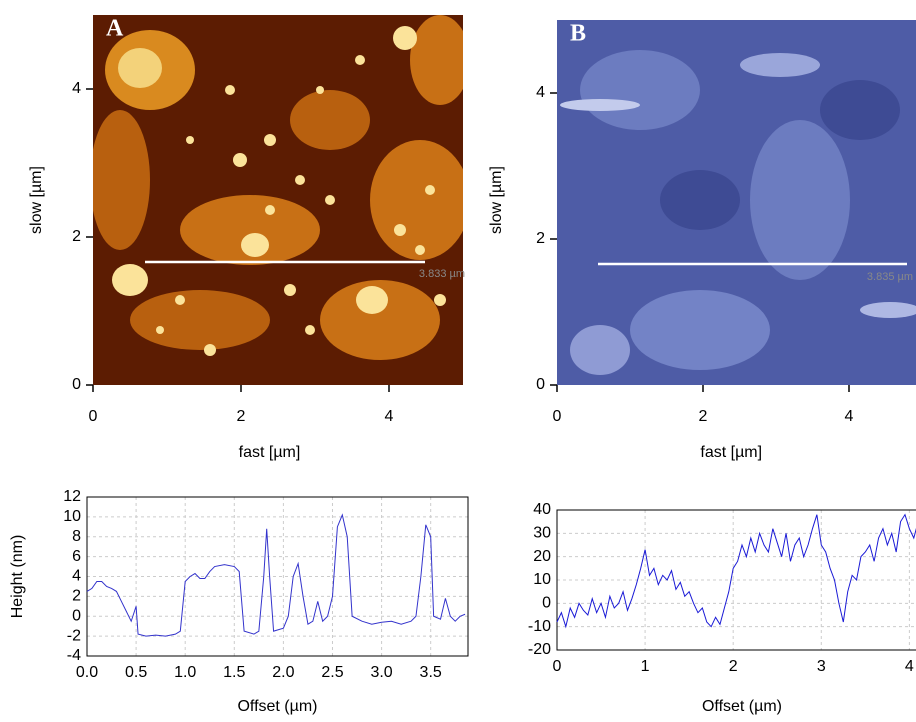 The image size is (916, 722). Describe the element at coordinates (74, 655) in the screenshot. I see `y-tick-label: -4` at that location.